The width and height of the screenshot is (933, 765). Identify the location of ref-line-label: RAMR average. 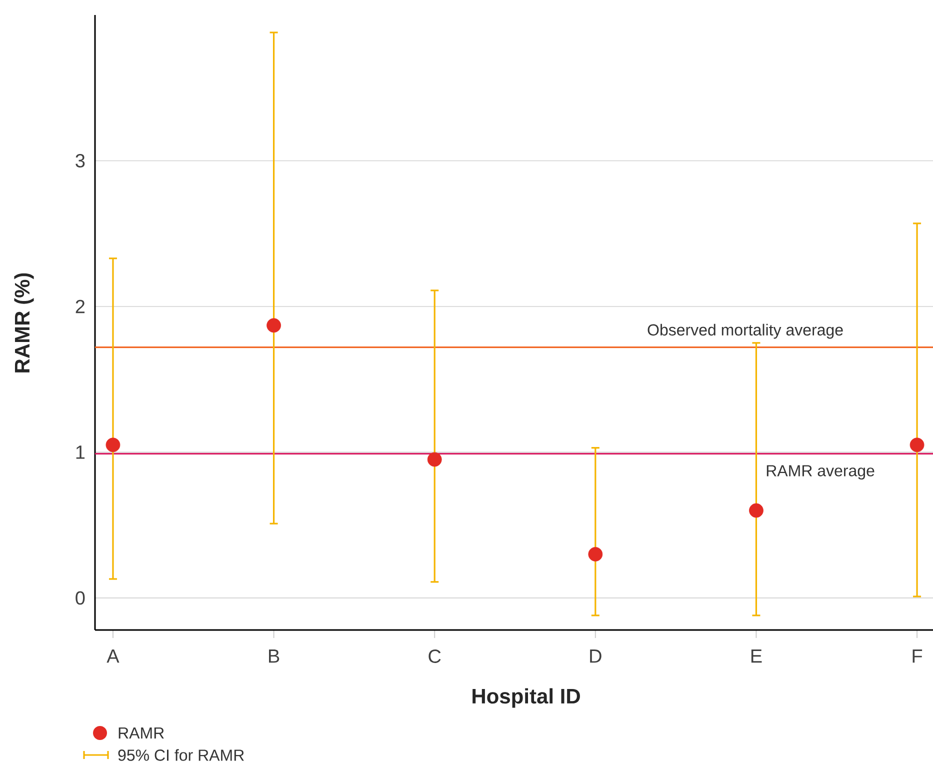
(820, 472).